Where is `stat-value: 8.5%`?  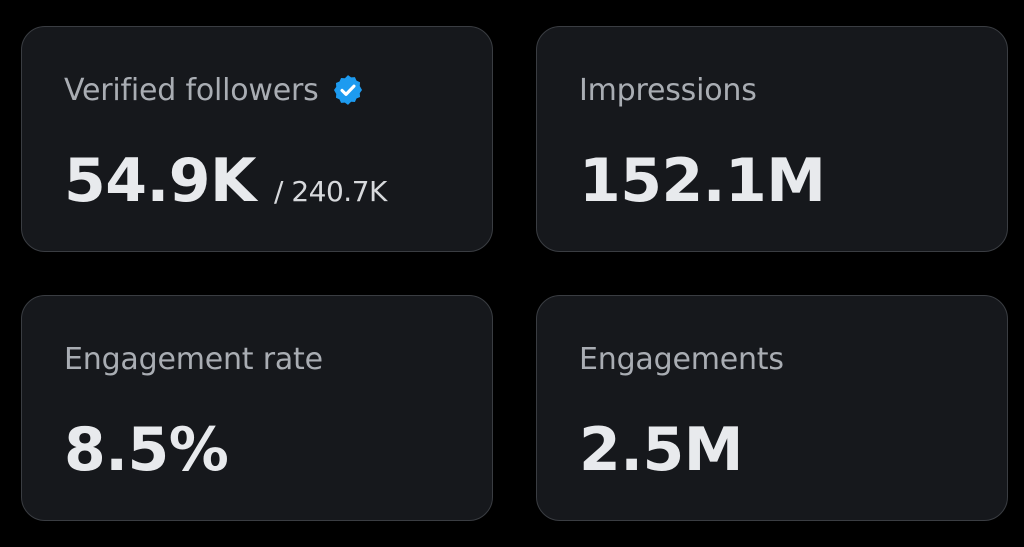
stat-value: 8.5% is located at coordinates (146, 450).